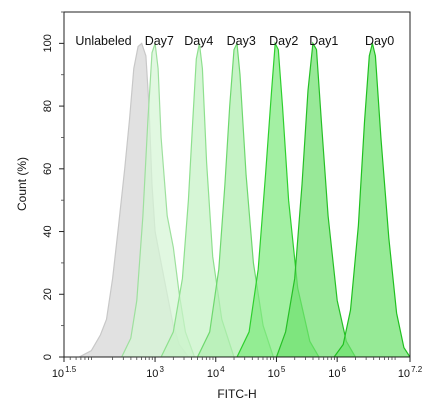 Image resolution: width=437 pixels, height=406 pixels. What do you see at coordinates (323, 41) in the screenshot?
I see `series-label-day1: Day1` at bounding box center [323, 41].